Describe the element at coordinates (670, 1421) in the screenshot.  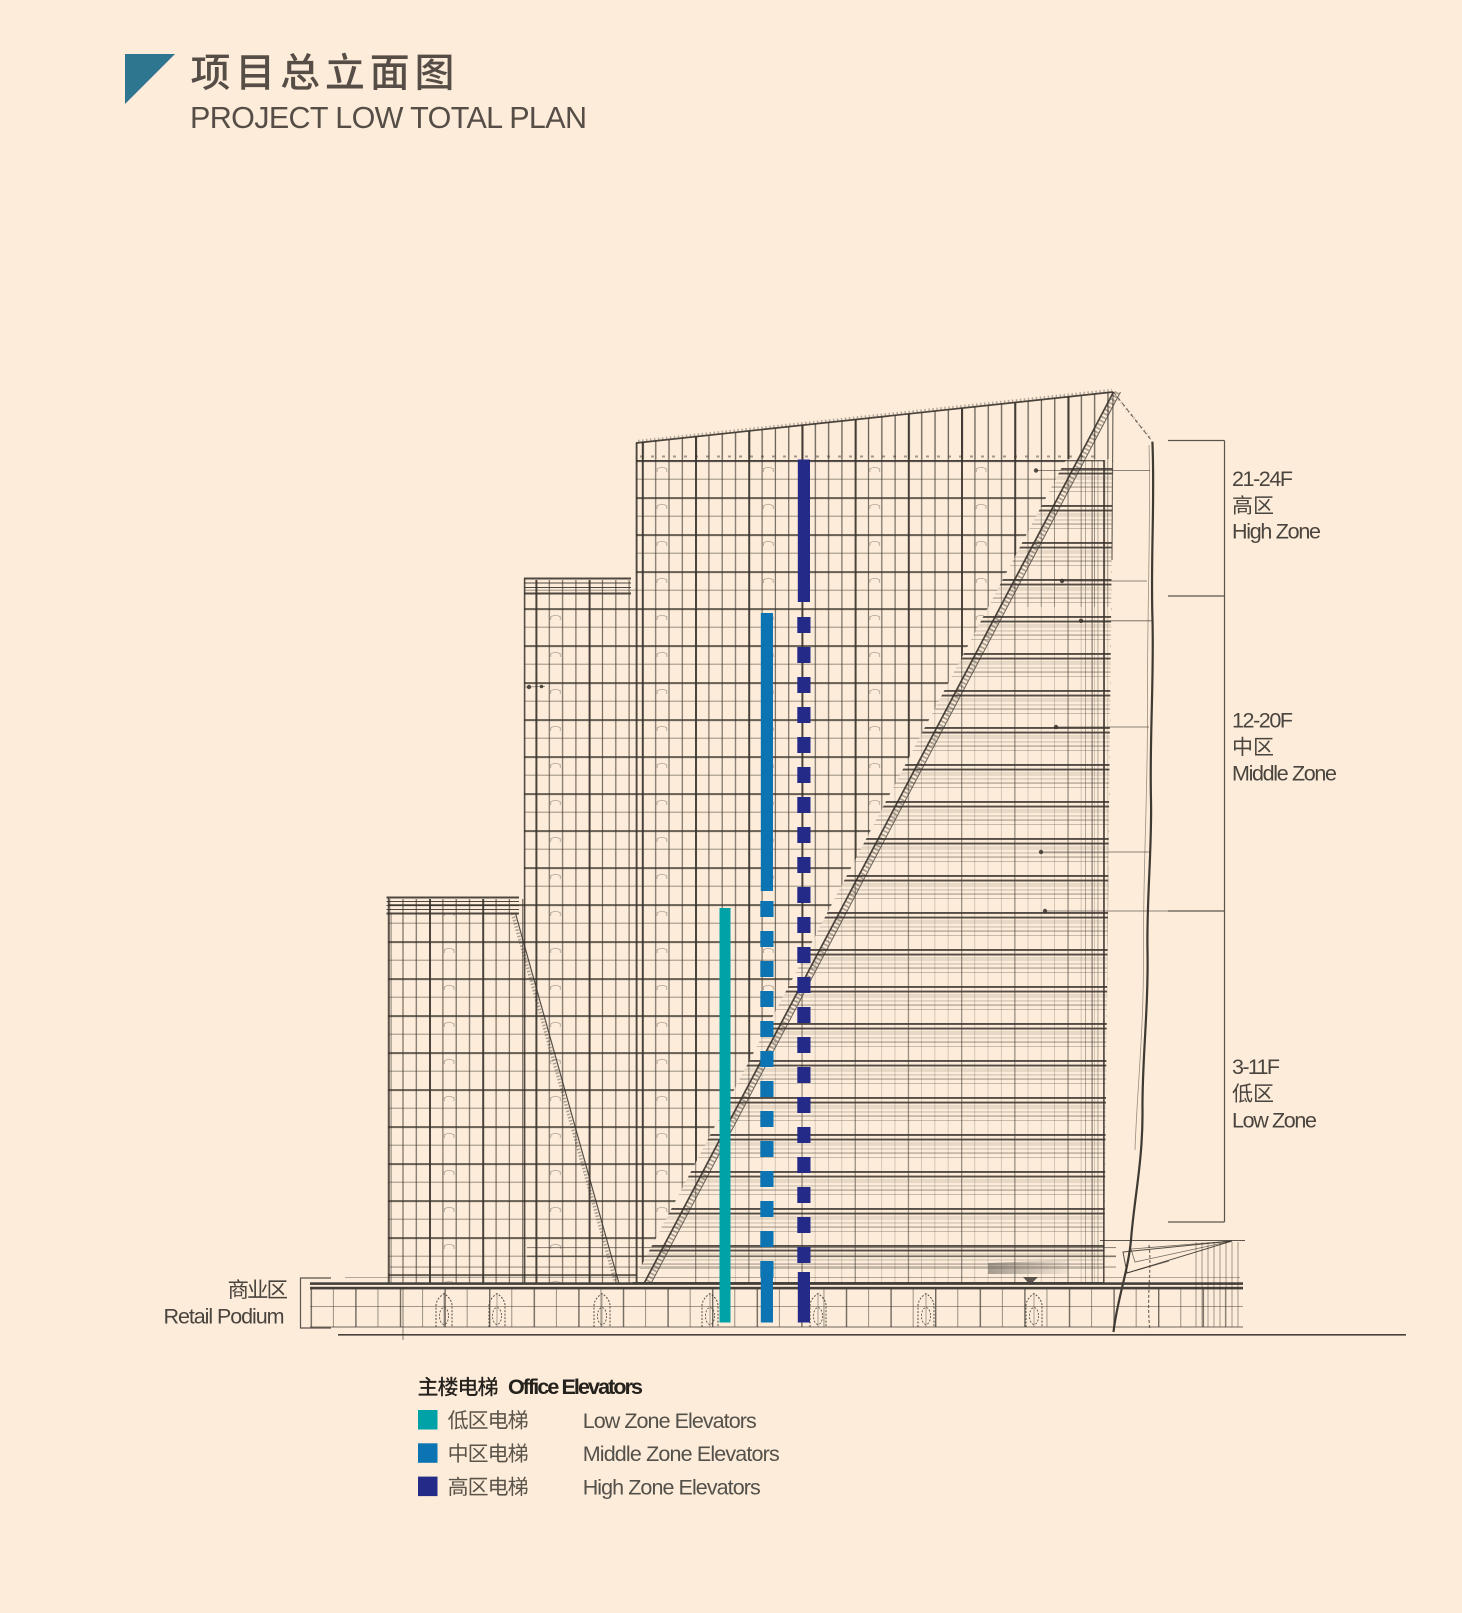
I see `svg-text: Low Zone Elevators` at that location.